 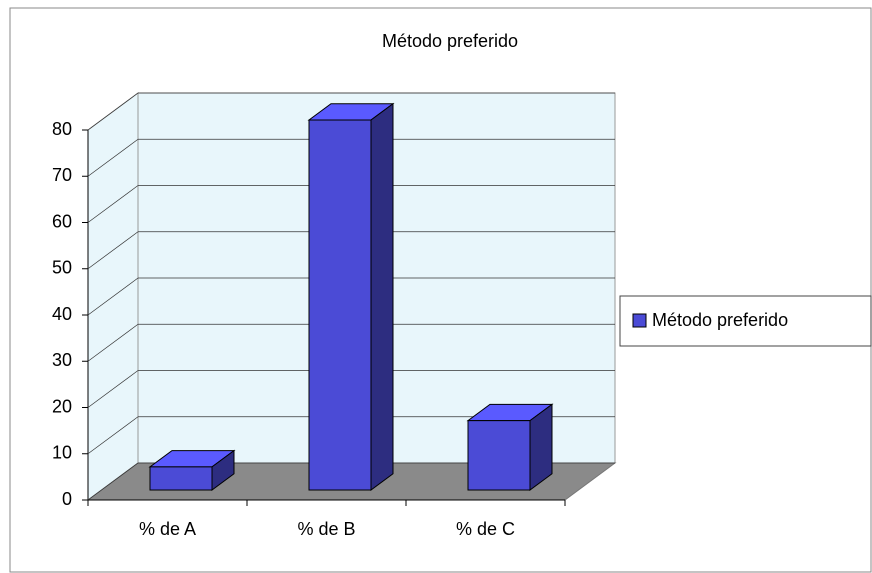 I want to click on y-tick-label: 80, so click(x=62, y=129).